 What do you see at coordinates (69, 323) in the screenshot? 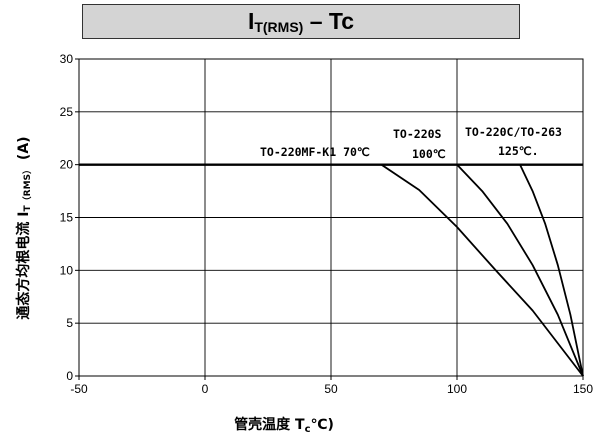
I see `y-tick-label: 5` at bounding box center [69, 323].